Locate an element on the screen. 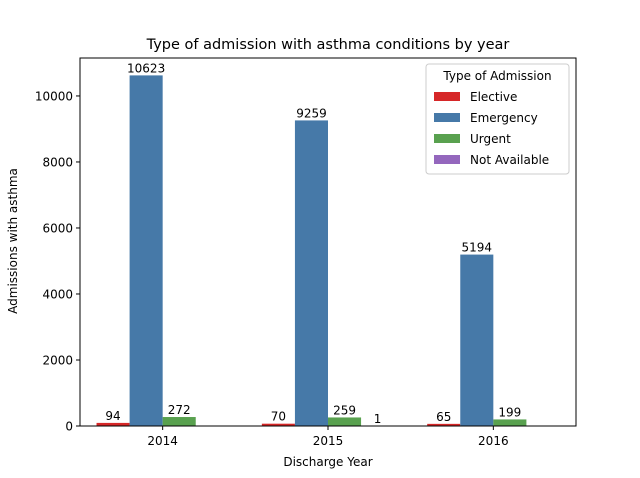 This screenshot has height=478, width=640. legend-label: Not Available is located at coordinates (509, 160).